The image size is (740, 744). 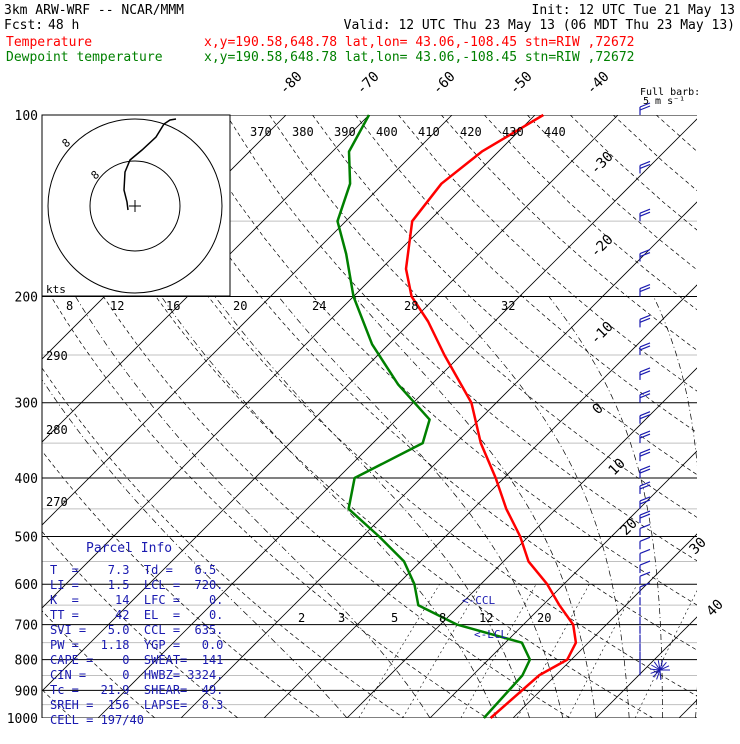 I want to click on pressure-tick-label: 500, so click(x=26, y=537).